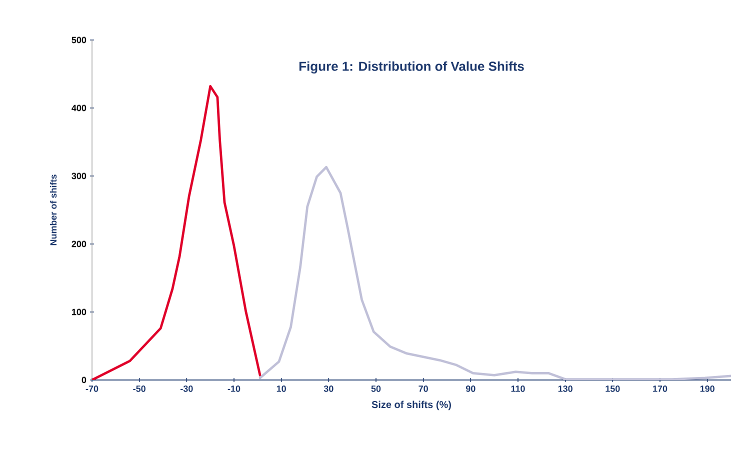  I want to click on y-axis-title: Number of shifts, so click(53, 210).